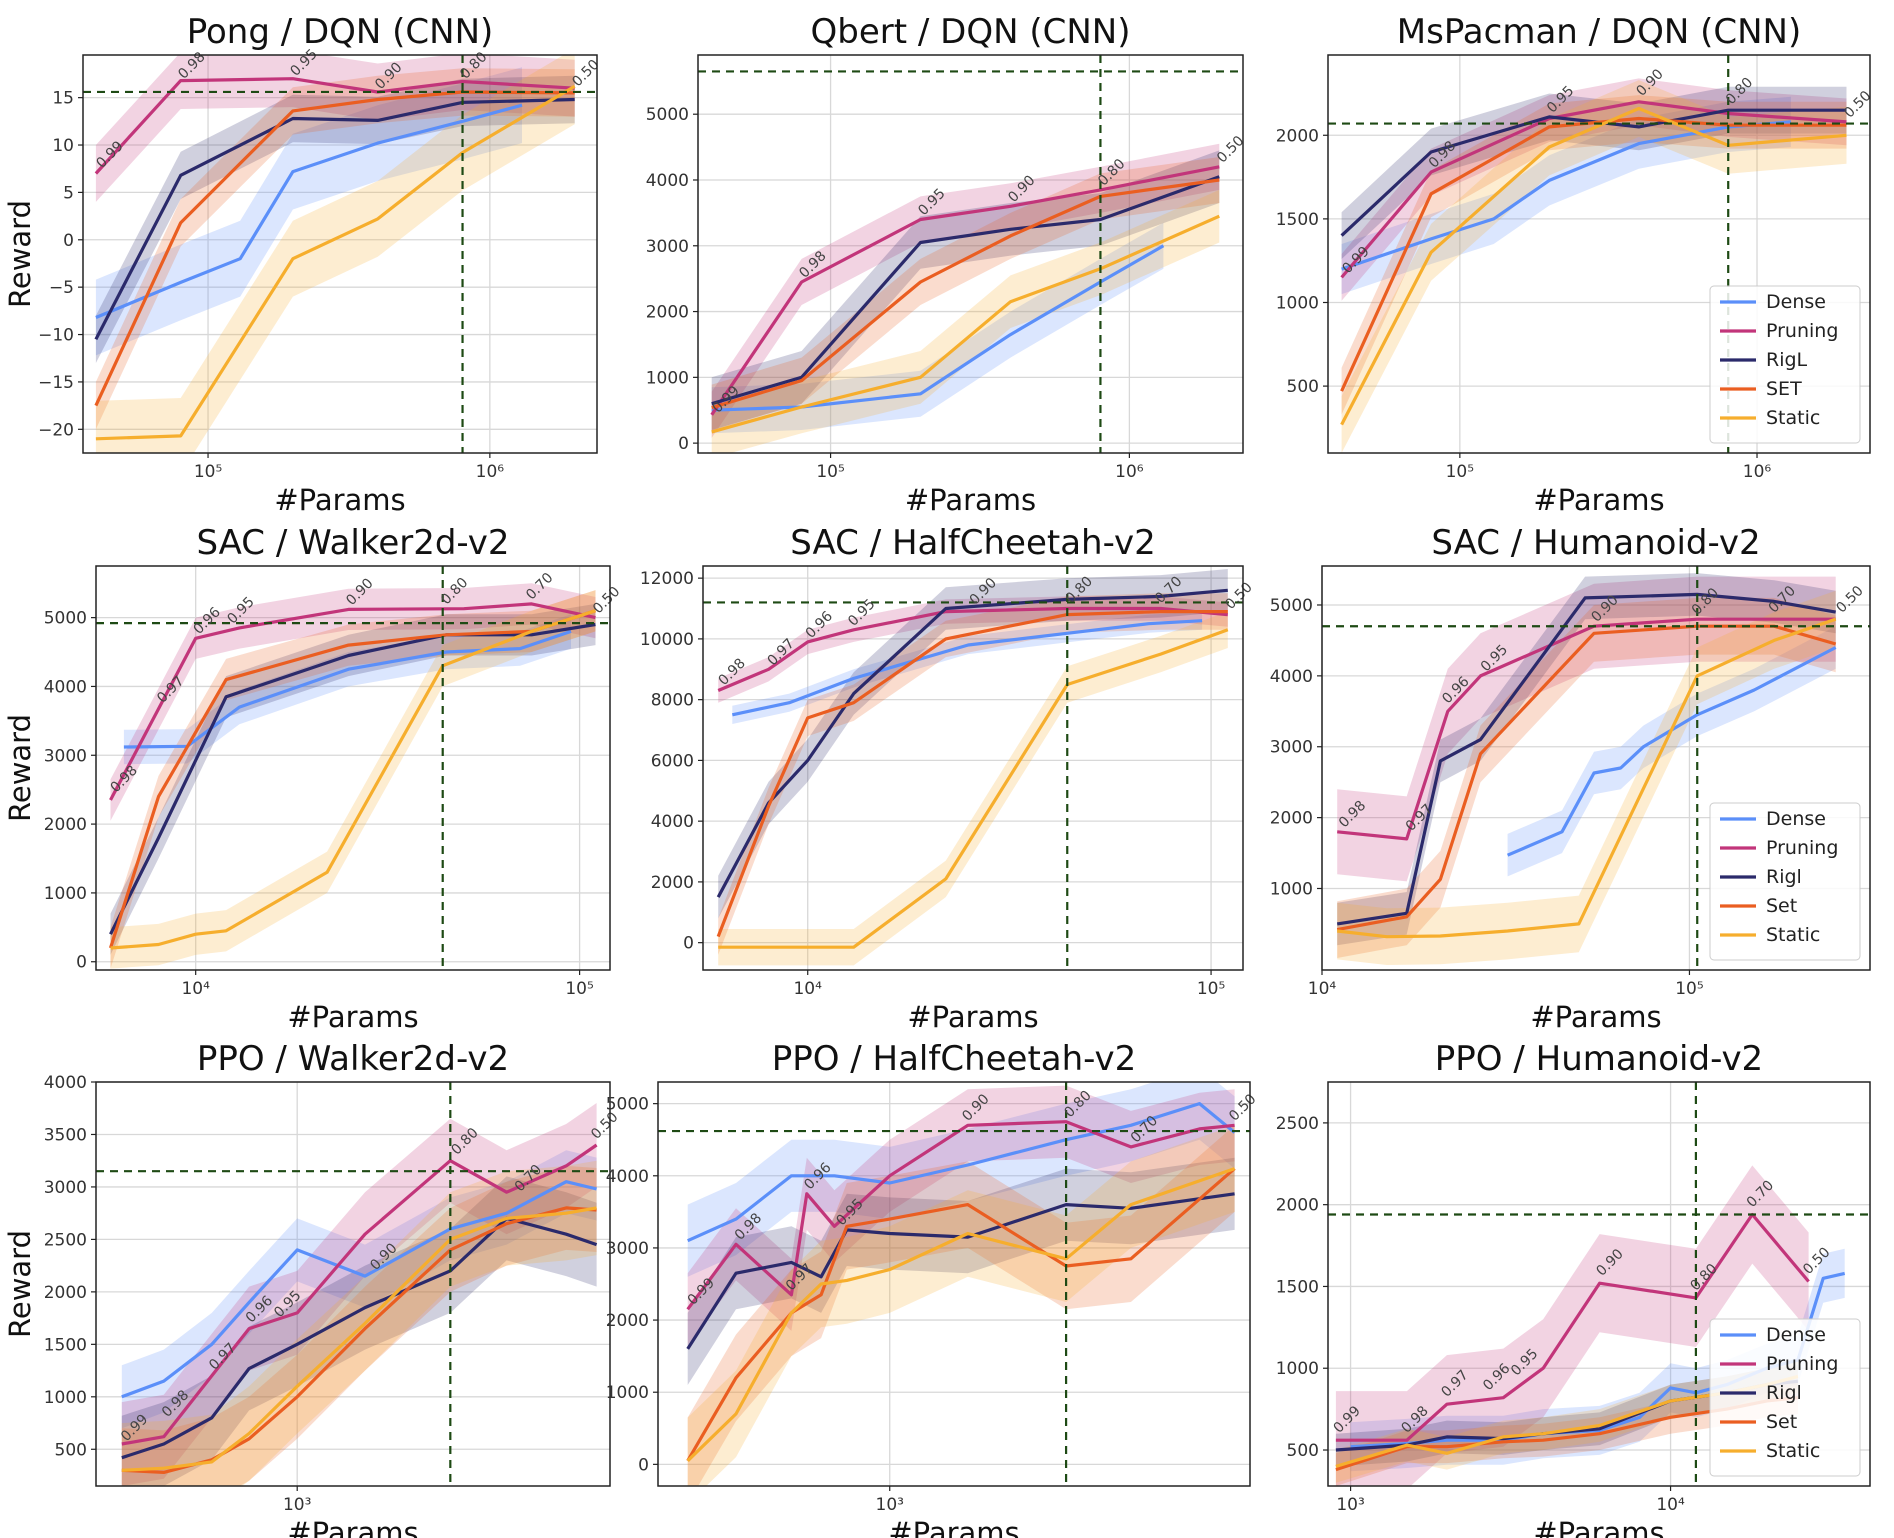  Describe the element at coordinates (1599, 1059) in the screenshot. I see `chart-title: PPO / Humanoid-v2` at that location.